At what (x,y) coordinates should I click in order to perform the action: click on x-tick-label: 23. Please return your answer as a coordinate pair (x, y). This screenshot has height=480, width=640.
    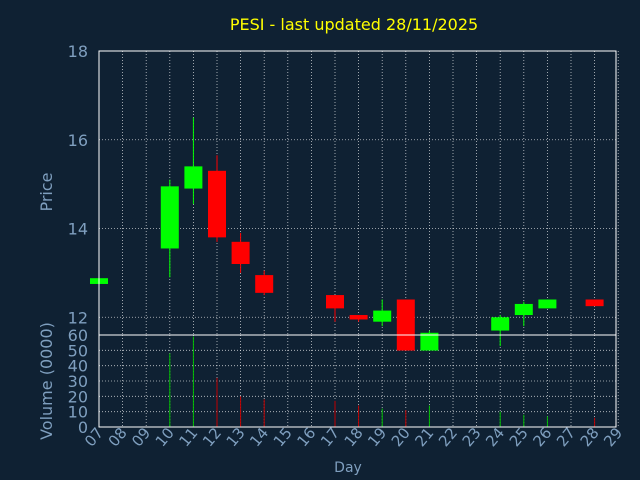
    Looking at the image, I should click on (472, 437).